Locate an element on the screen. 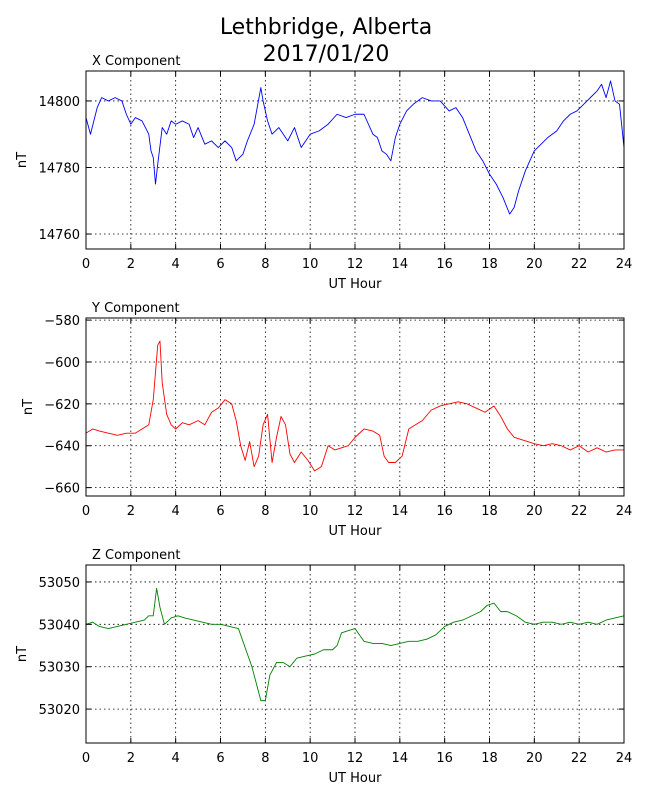 This screenshot has height=800, width=650. y-tick-label: 53030 is located at coordinates (59, 668).